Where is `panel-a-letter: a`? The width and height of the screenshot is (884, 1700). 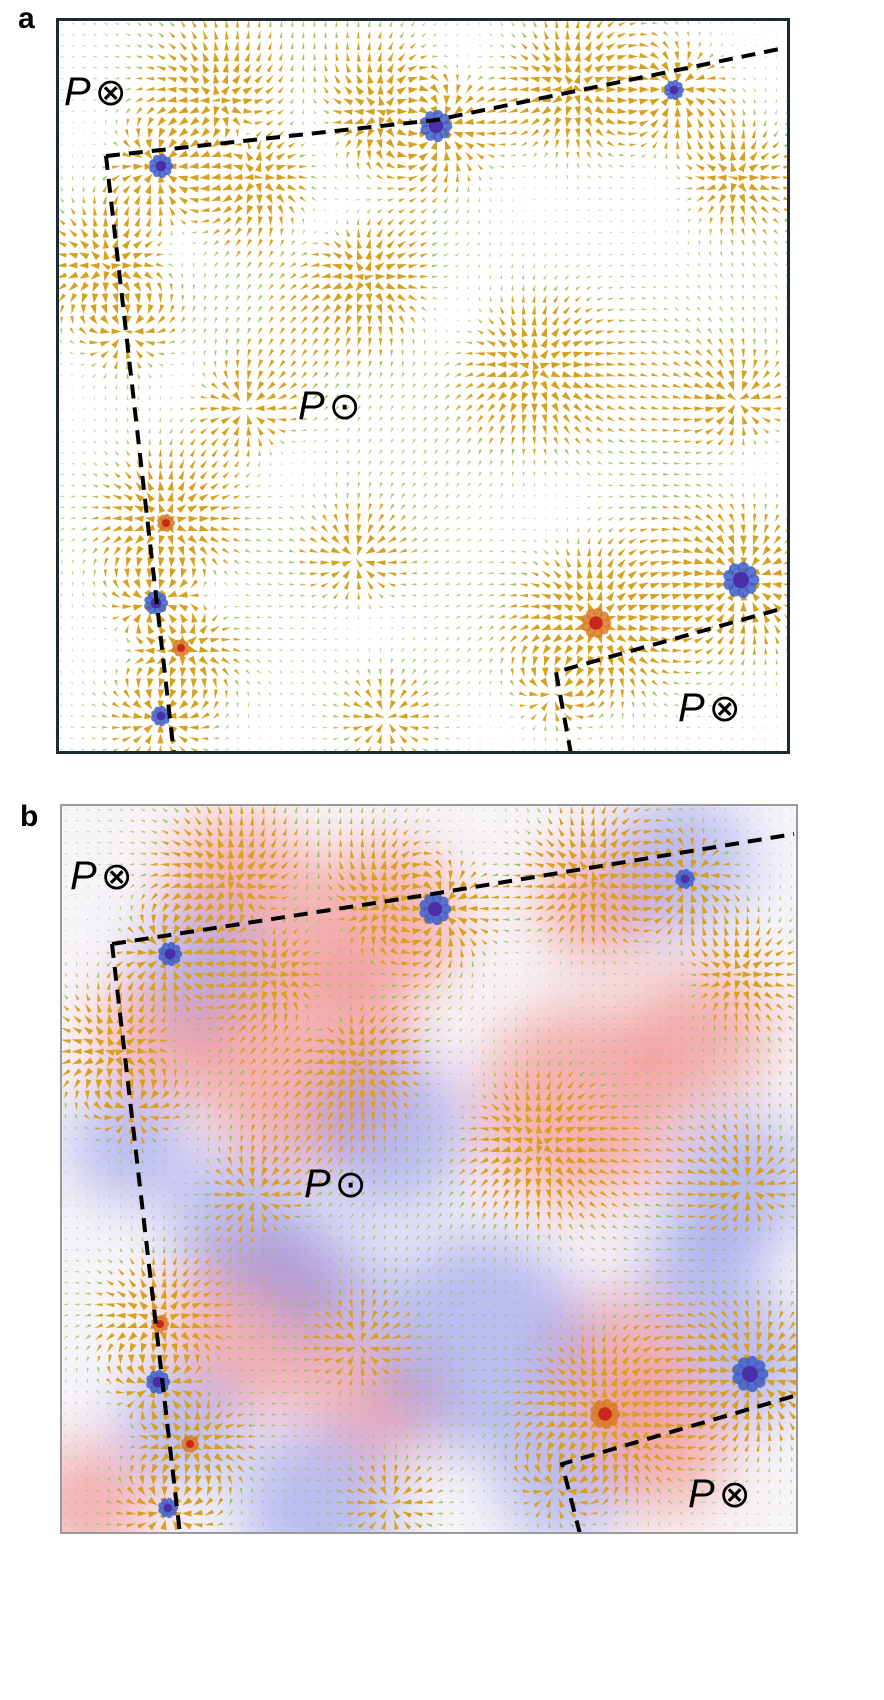 panel-a-letter: a is located at coordinates (26, 18).